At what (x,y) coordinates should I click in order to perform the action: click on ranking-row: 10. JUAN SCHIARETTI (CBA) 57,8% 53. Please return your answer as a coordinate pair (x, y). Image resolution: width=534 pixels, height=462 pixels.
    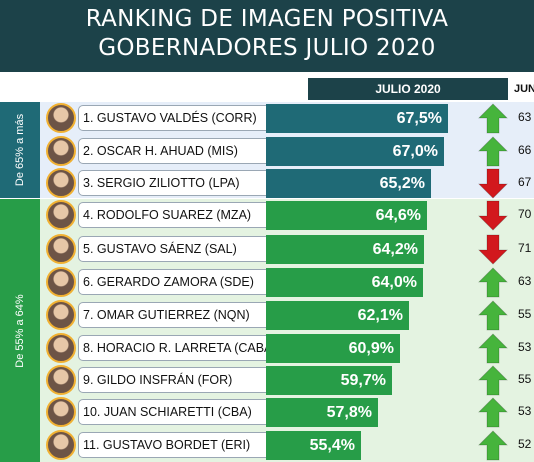
    Looking at the image, I should click on (289, 412).